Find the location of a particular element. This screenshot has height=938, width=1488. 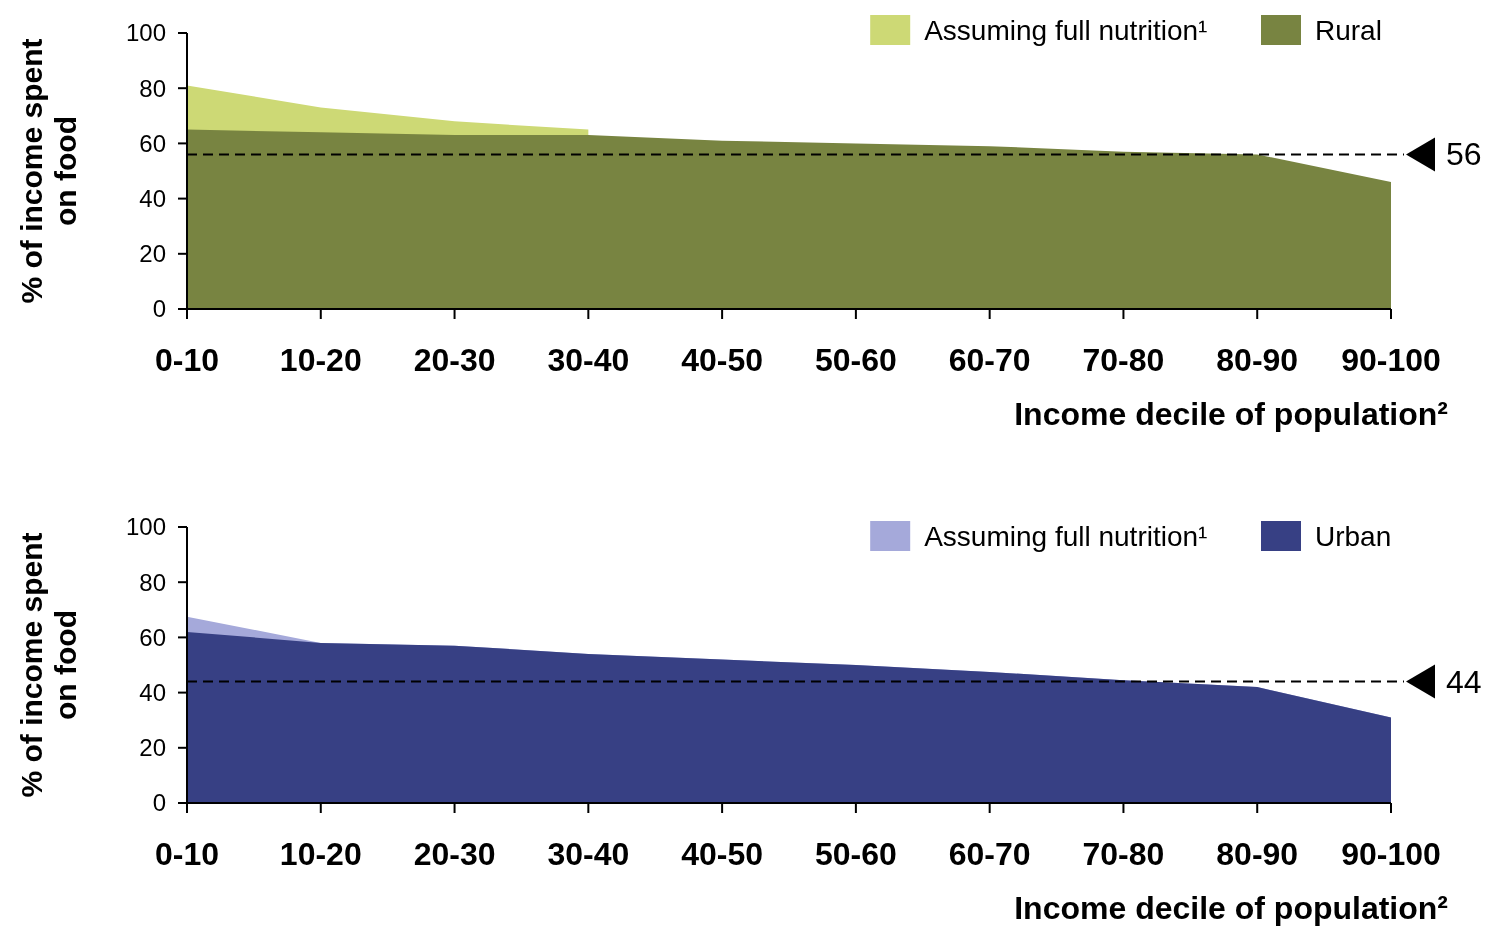

legend-label: Rural is located at coordinates (1348, 30).